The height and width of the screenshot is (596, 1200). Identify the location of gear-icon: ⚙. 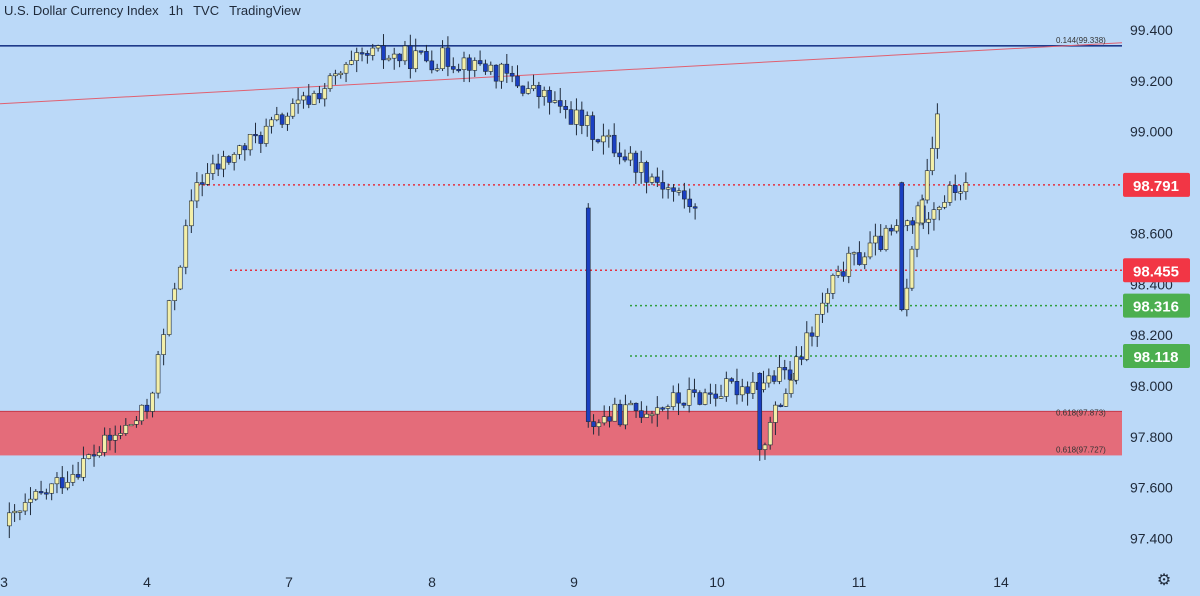
(1164, 580).